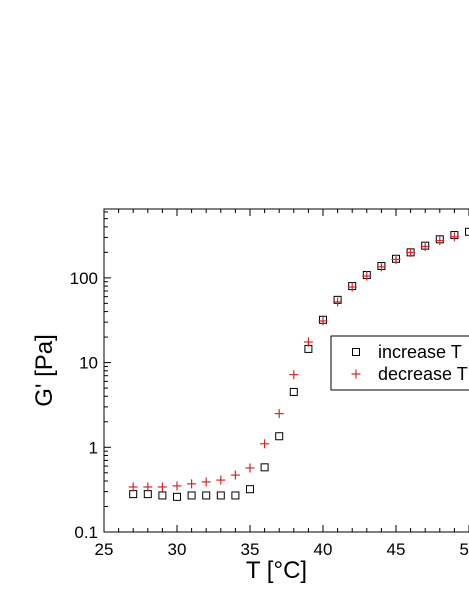  Describe the element at coordinates (44, 370) in the screenshot. I see `y-axis-title: G' [Pa]` at that location.